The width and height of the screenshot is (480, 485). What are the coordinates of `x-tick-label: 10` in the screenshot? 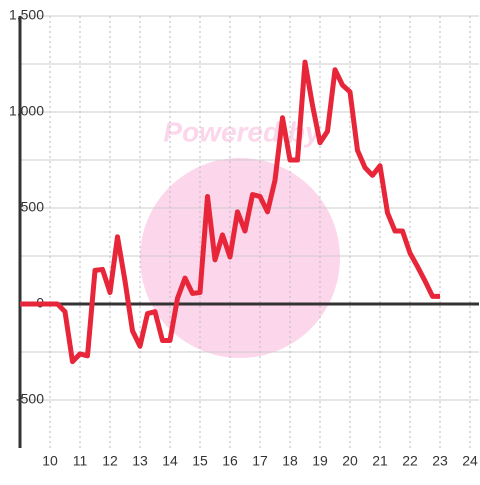 It's located at (50, 461).